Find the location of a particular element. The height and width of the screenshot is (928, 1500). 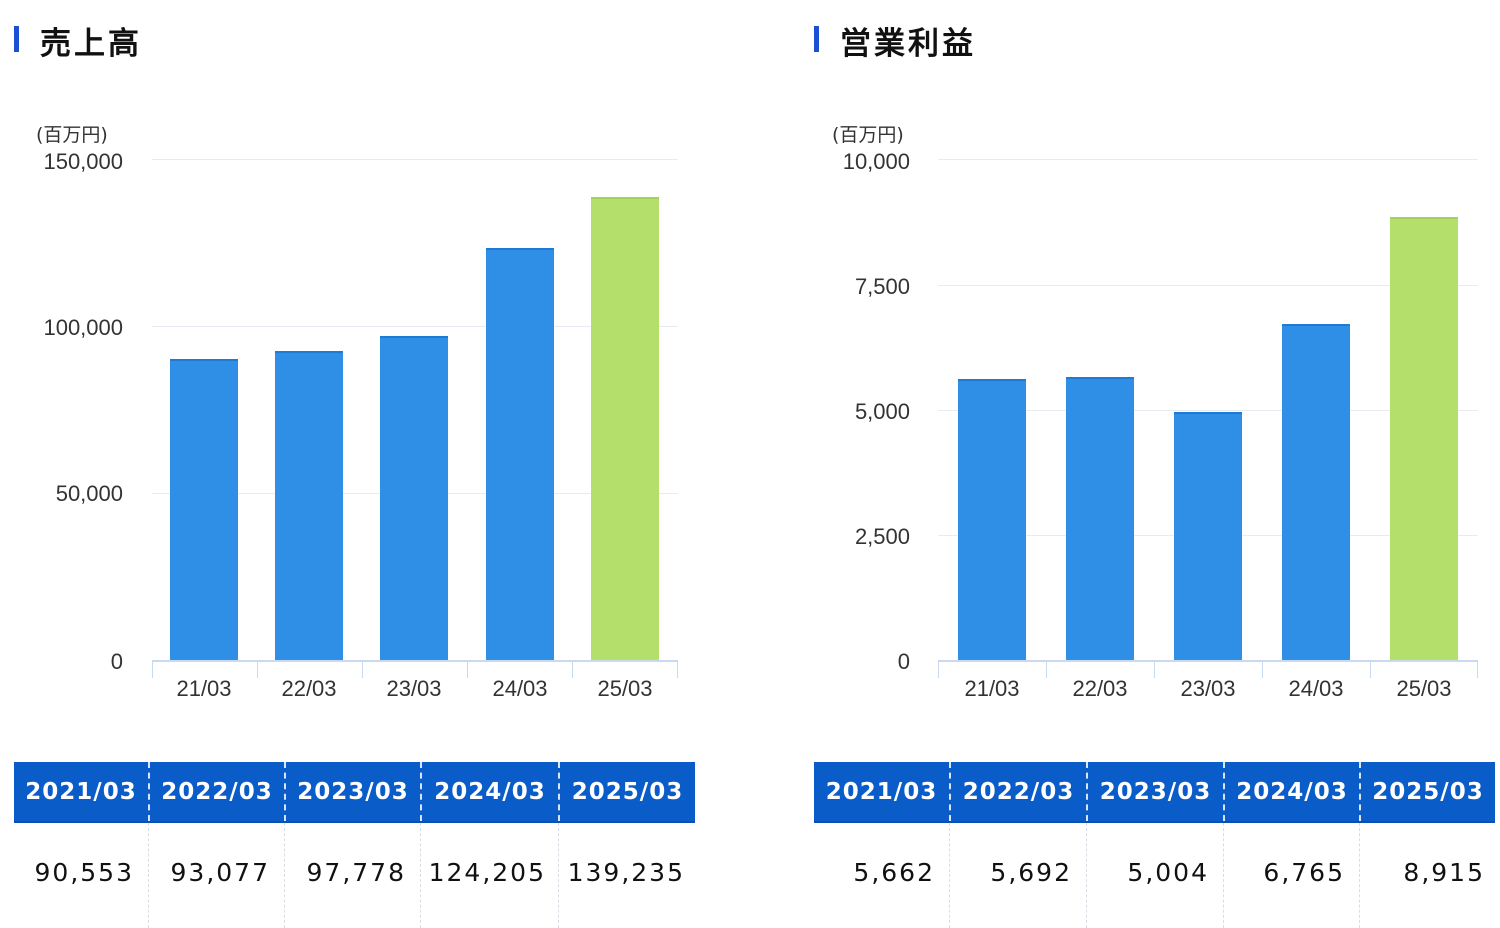

sales-table-row: 90,553 93,077 97,778 124,205 139,235 is located at coordinates (354, 875).